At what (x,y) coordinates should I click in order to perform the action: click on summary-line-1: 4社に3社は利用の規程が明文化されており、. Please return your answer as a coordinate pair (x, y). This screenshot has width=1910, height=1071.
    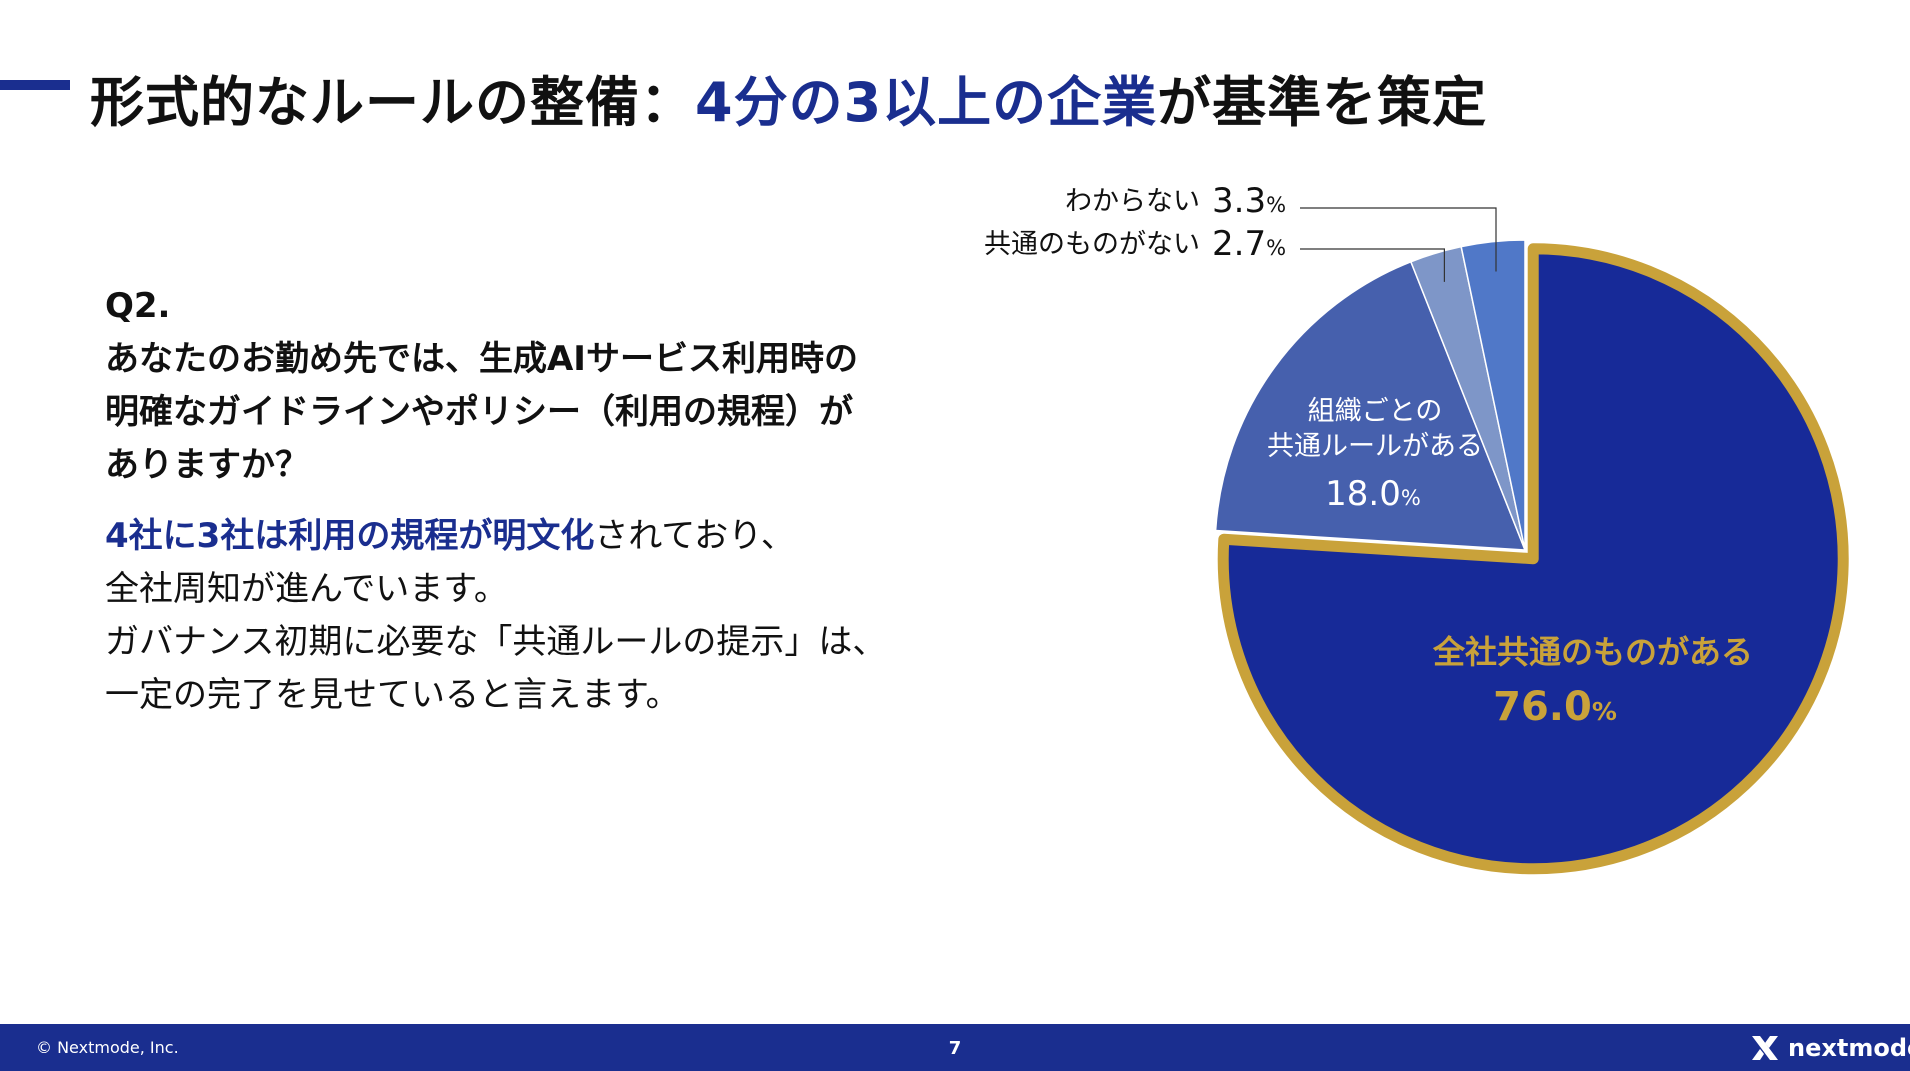
    Looking at the image, I should click on (535, 536).